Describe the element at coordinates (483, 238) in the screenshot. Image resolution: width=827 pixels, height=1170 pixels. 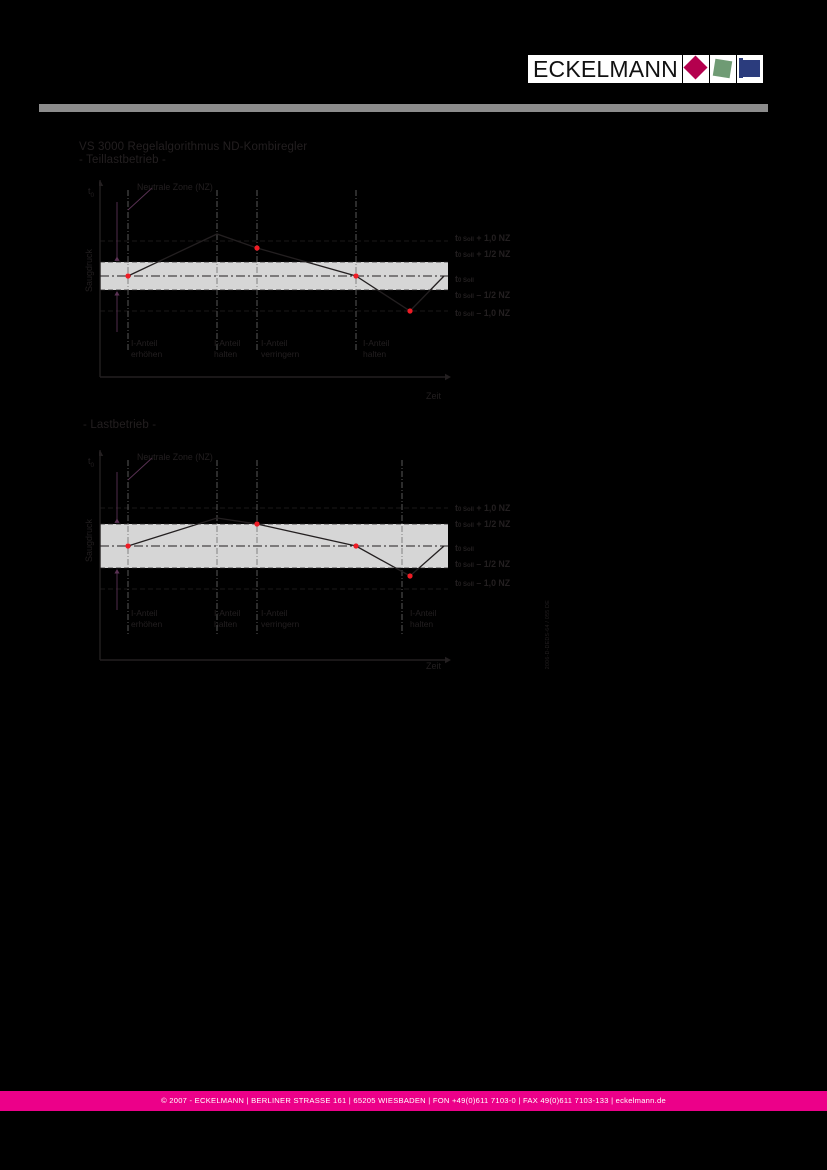
I see `chart1-ytick-plus-1: t0 Soll + 1,0 NZ` at that location.